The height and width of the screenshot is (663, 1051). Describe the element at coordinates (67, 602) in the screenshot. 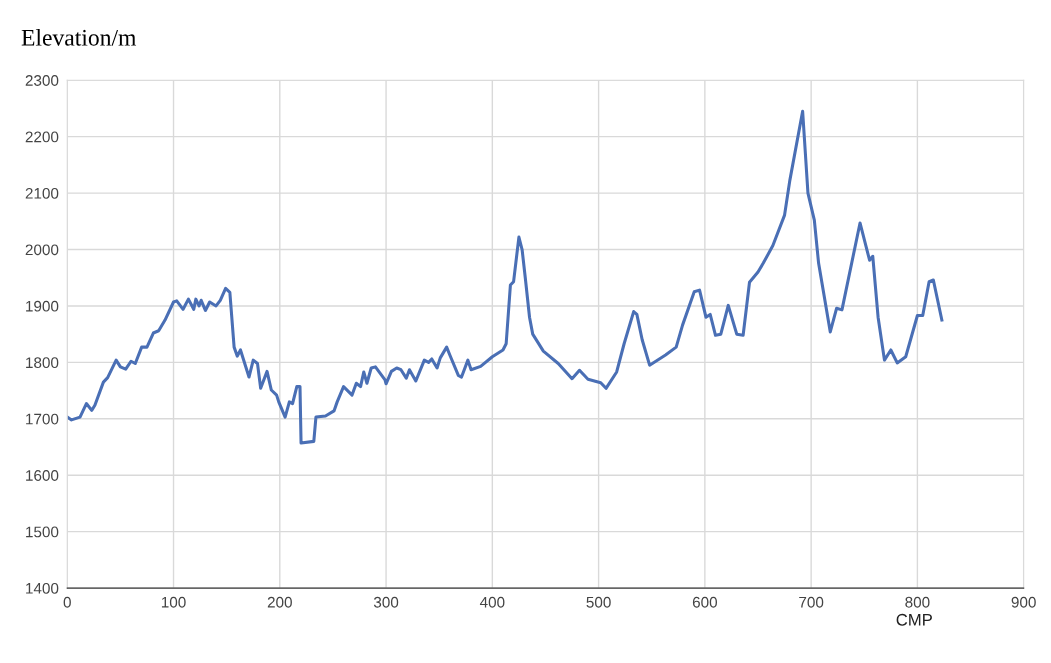

I see `x-tick-label: 0` at that location.